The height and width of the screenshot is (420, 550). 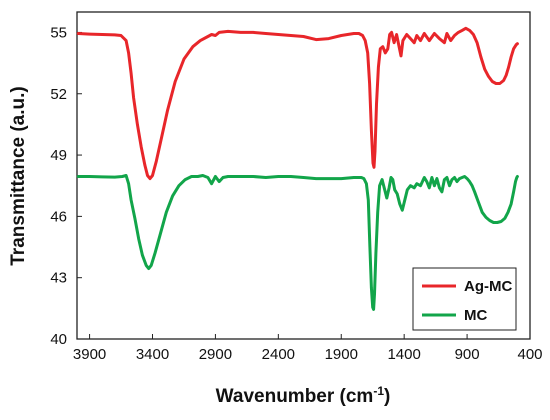 What do you see at coordinates (18, 176) in the screenshot?
I see `y-axis-title: Transmittance (a.u.)` at bounding box center [18, 176].